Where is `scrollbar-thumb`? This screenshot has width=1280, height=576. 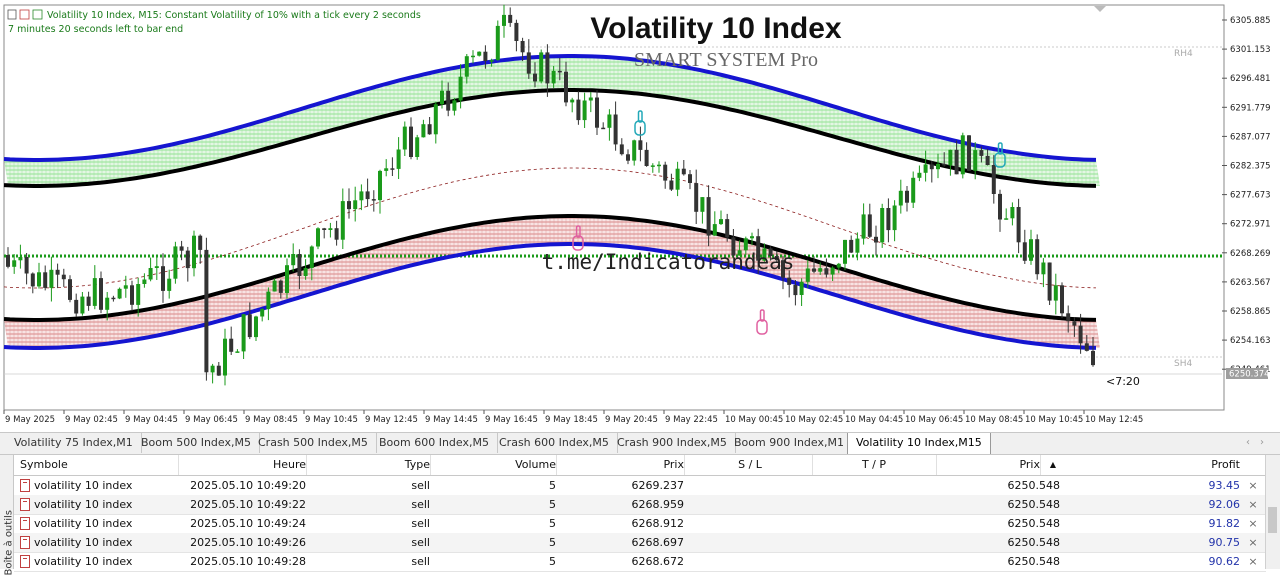
scrollbar-thumb is located at coordinates (1272, 520).